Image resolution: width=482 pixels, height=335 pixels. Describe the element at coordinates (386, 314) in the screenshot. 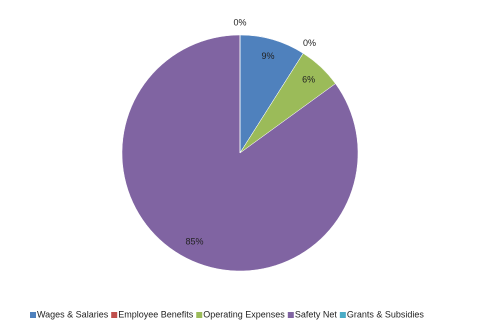

I see `legend-label: Grants & Subsidies` at that location.